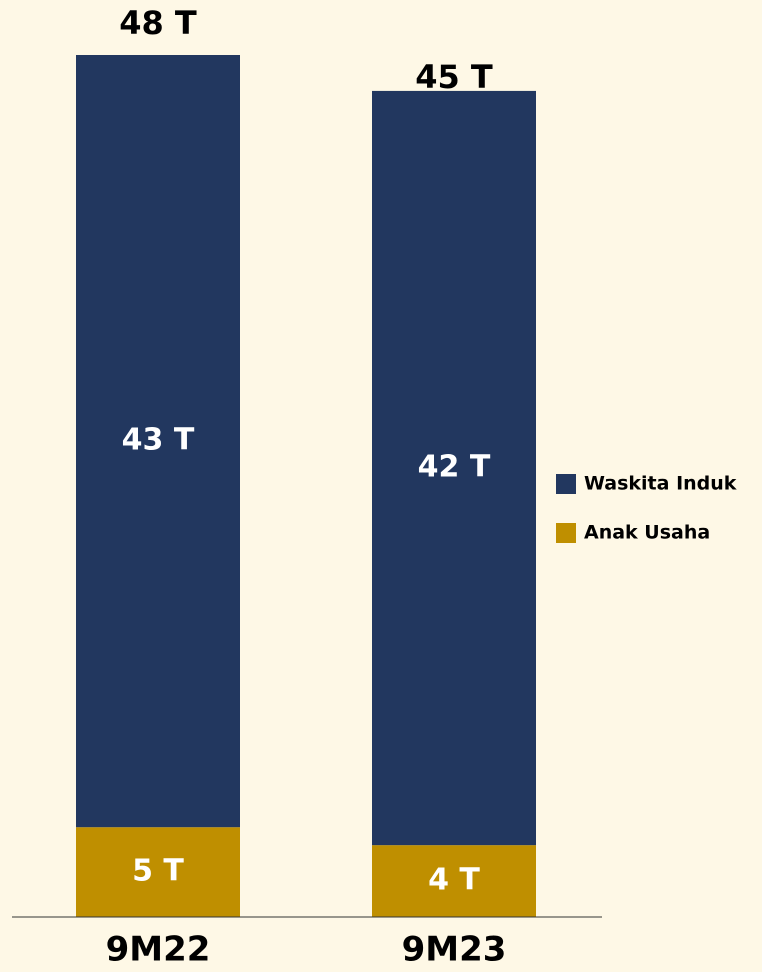 The height and width of the screenshot is (972, 762). Describe the element at coordinates (158, 23) in the screenshot. I see `total-label: 48 T` at that location.